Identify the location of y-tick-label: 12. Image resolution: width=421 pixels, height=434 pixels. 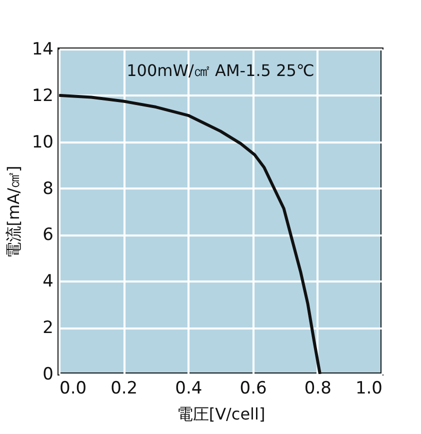
(43, 96).